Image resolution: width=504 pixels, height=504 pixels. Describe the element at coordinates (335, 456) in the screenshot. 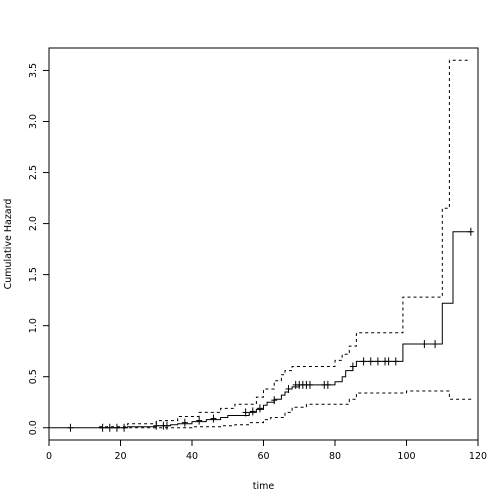

I see `x-tick-label: 80` at that location.